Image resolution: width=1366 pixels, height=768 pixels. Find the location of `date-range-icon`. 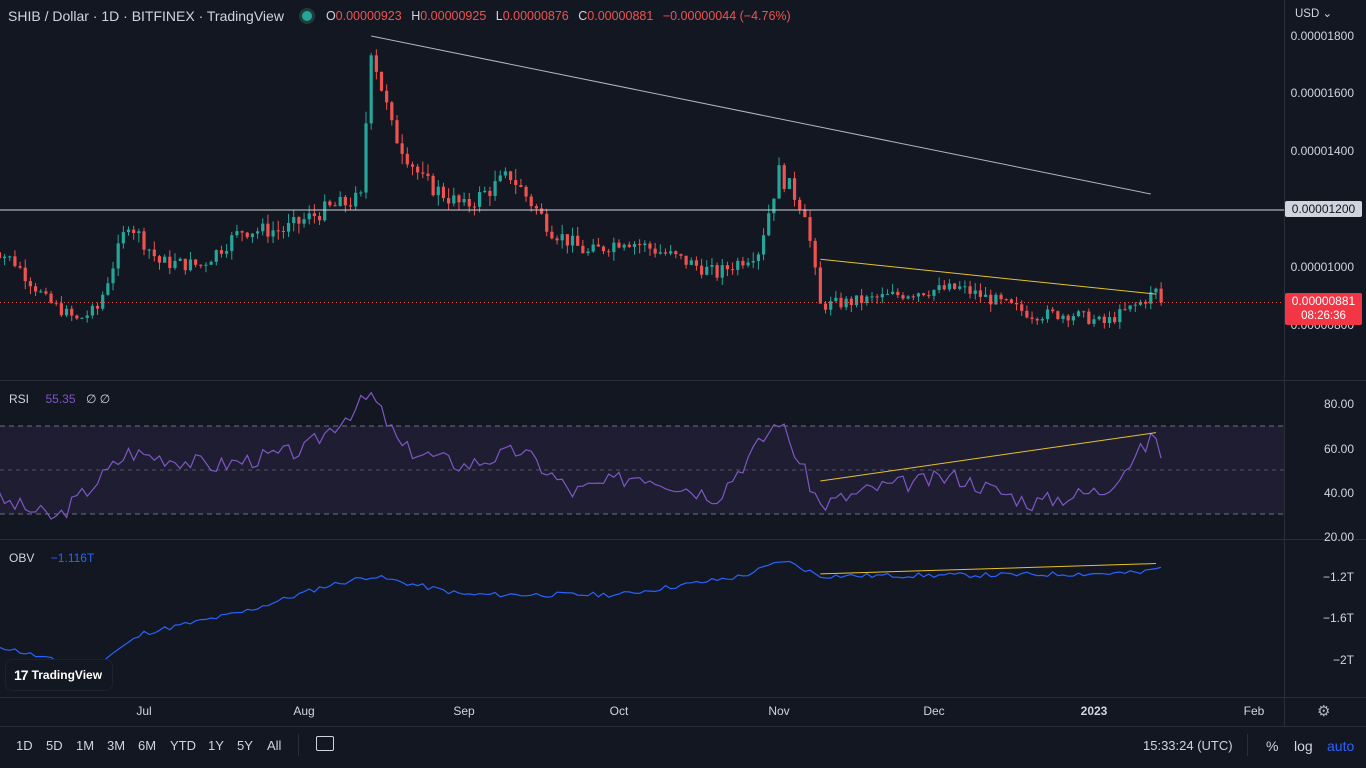

date-range-icon is located at coordinates (325, 743).